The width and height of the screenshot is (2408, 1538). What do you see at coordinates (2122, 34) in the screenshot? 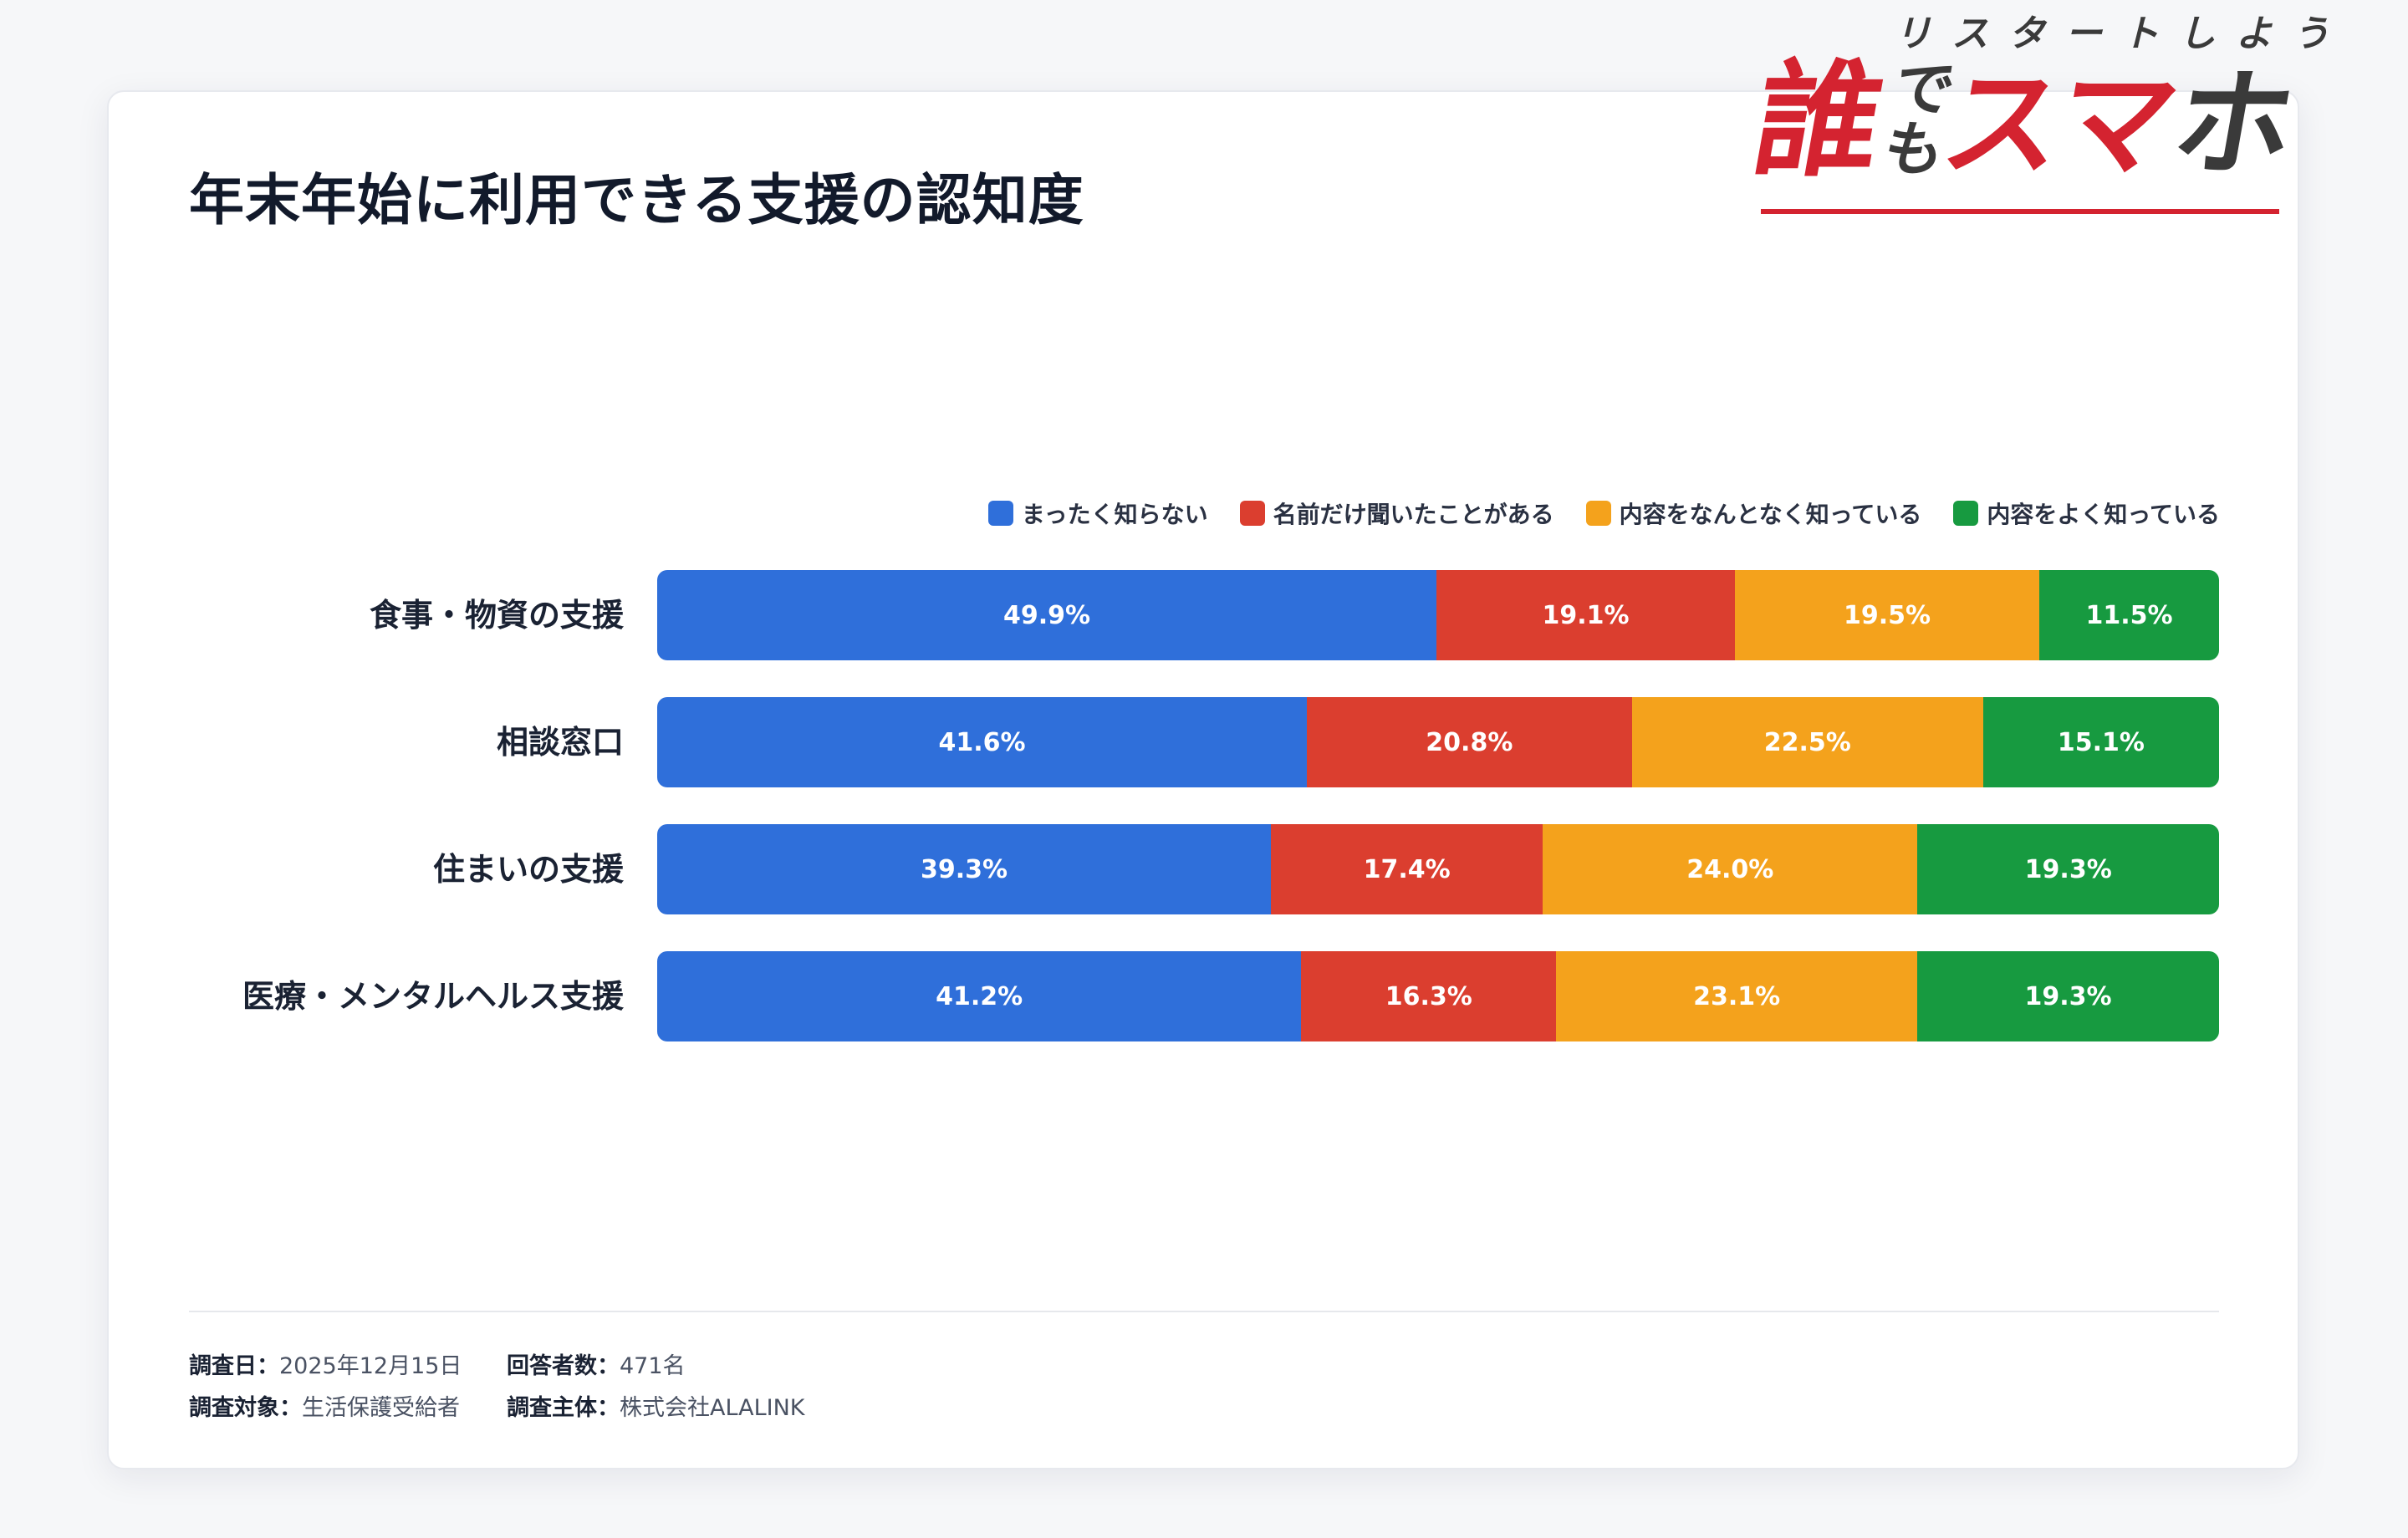
I see `logo-tagline: リスタートしよう` at bounding box center [2122, 34].